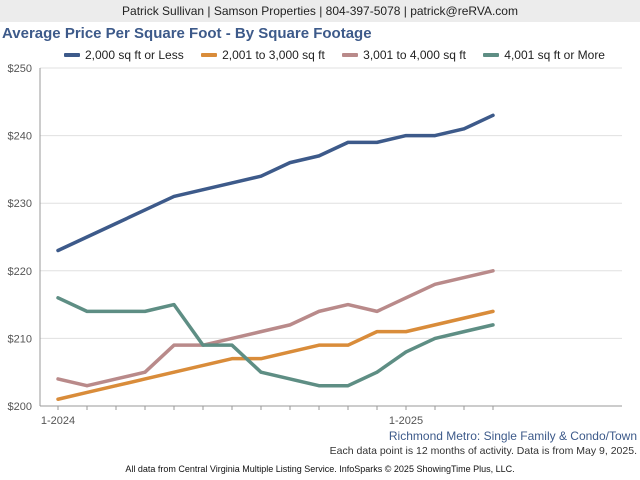 Image resolution: width=640 pixels, height=480 pixels. I want to click on legend-item-series-3: 3,001 to 4,000 sq ft, so click(404, 55).